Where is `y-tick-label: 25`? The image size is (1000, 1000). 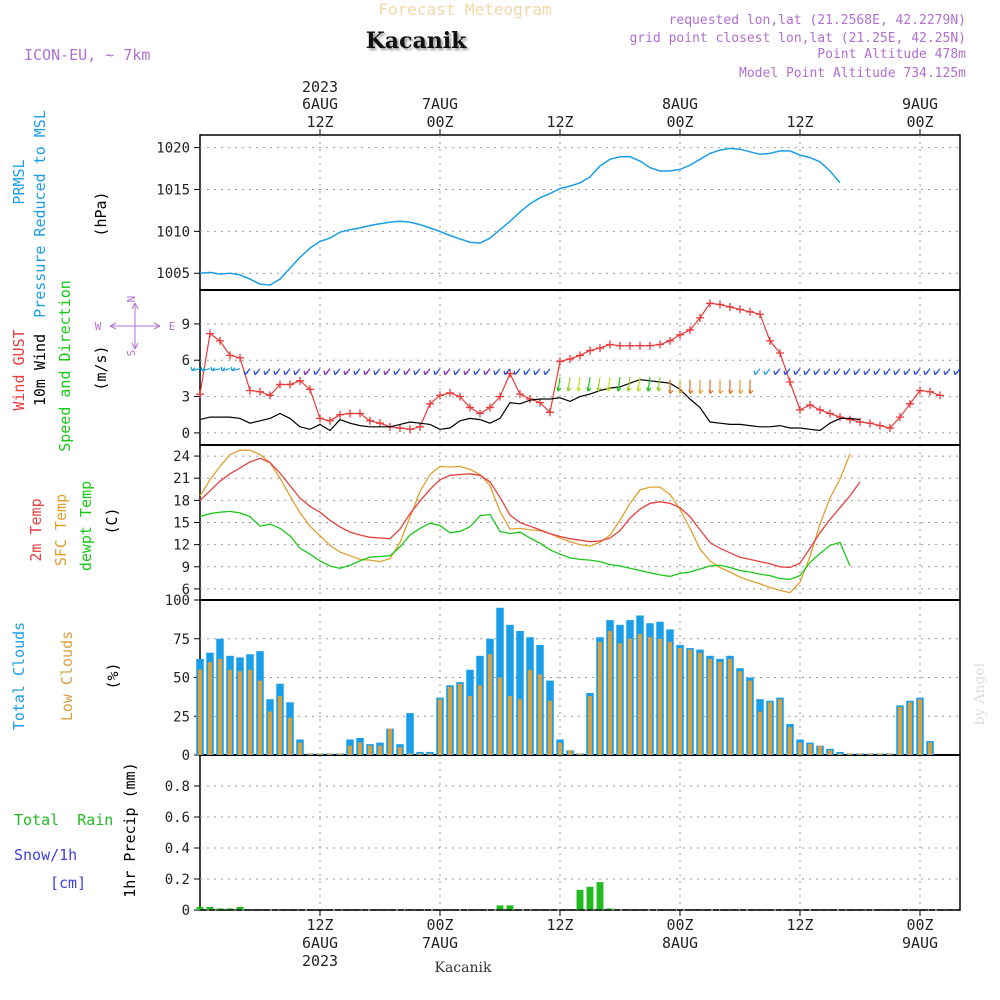
y-tick-label: 25 is located at coordinates (181, 717).